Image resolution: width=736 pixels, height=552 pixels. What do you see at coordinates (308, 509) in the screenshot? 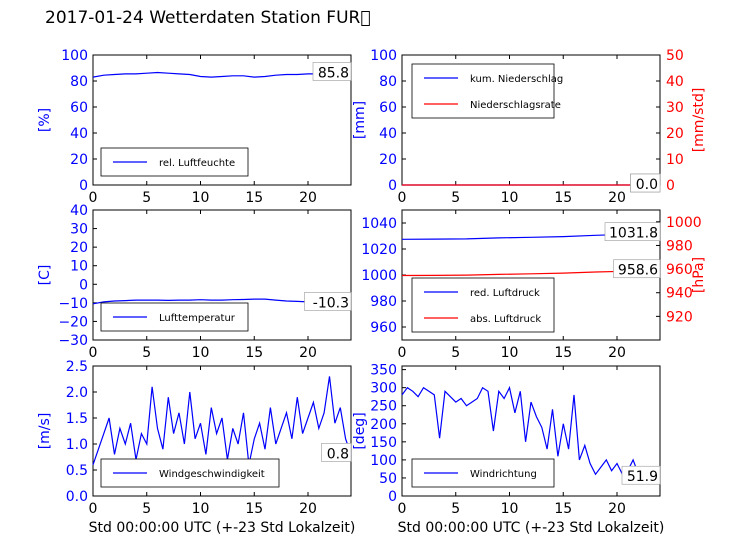
I see `x-tick-label-4-20: 20` at bounding box center [308, 509].